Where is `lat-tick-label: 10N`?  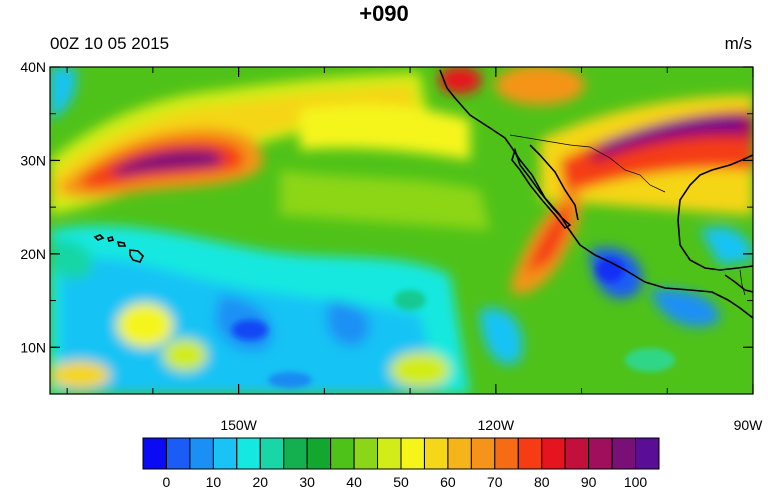 lat-tick-label: 10N is located at coordinates (33, 347).